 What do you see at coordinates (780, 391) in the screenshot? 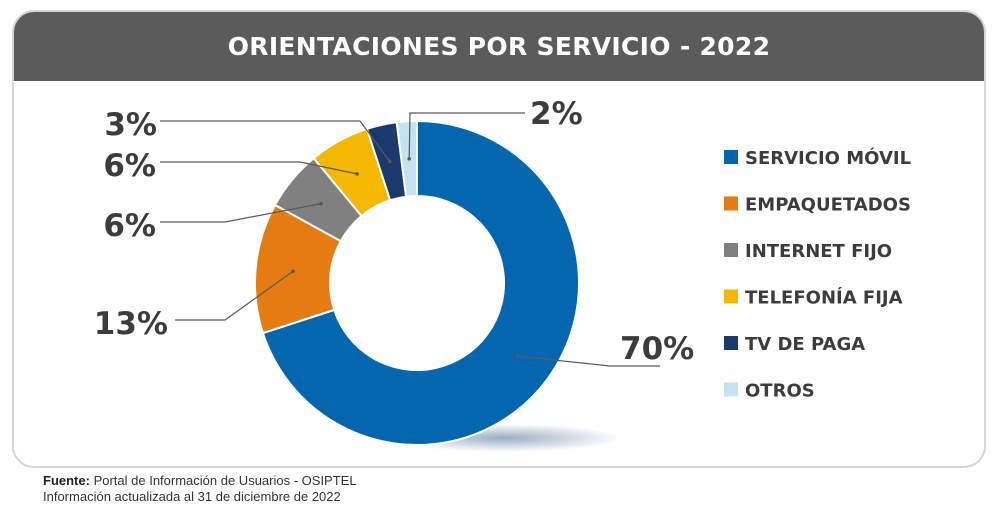
I see `legend-label-otros: OTROS` at bounding box center [780, 391].